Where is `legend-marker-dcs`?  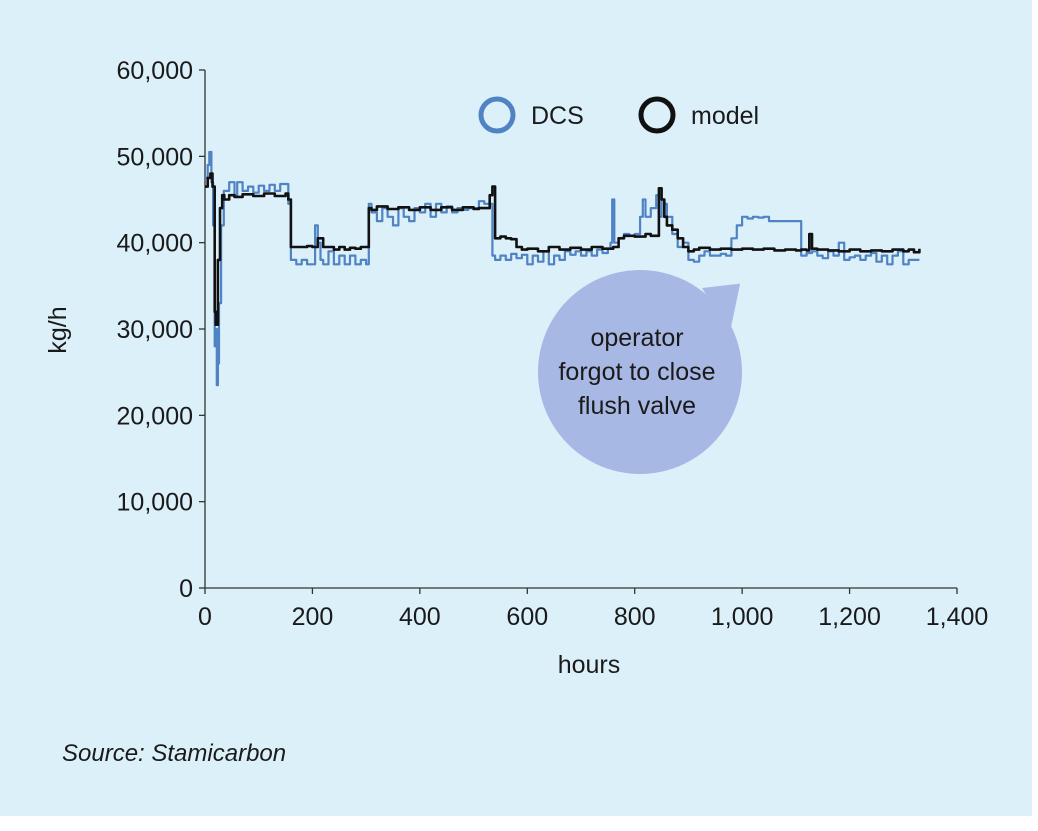
legend-marker-dcs is located at coordinates (497, 115).